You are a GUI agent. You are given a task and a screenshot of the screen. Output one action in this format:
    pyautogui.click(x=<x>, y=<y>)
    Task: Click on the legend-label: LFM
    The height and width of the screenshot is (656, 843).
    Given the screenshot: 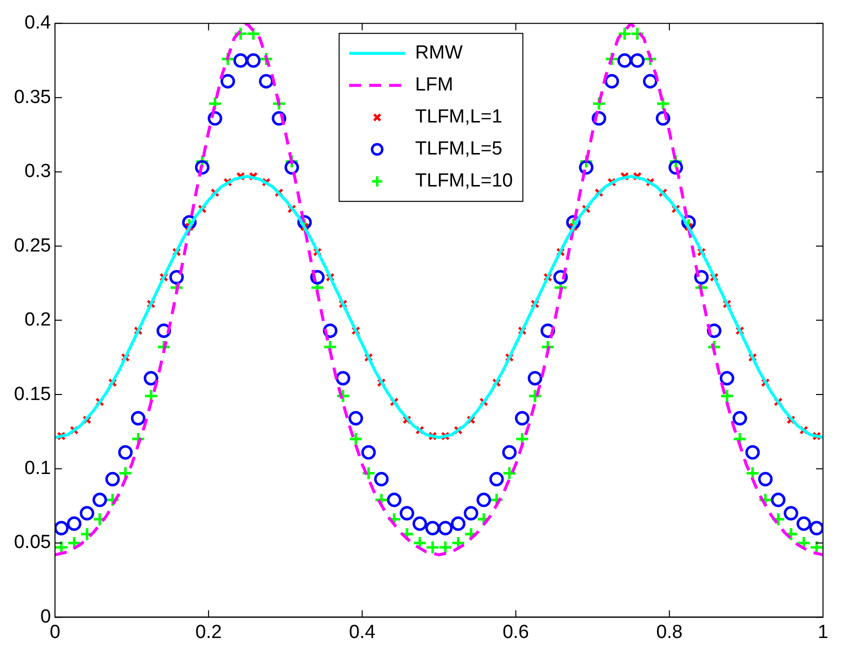 What is the action you would take?
    pyautogui.click(x=434, y=85)
    